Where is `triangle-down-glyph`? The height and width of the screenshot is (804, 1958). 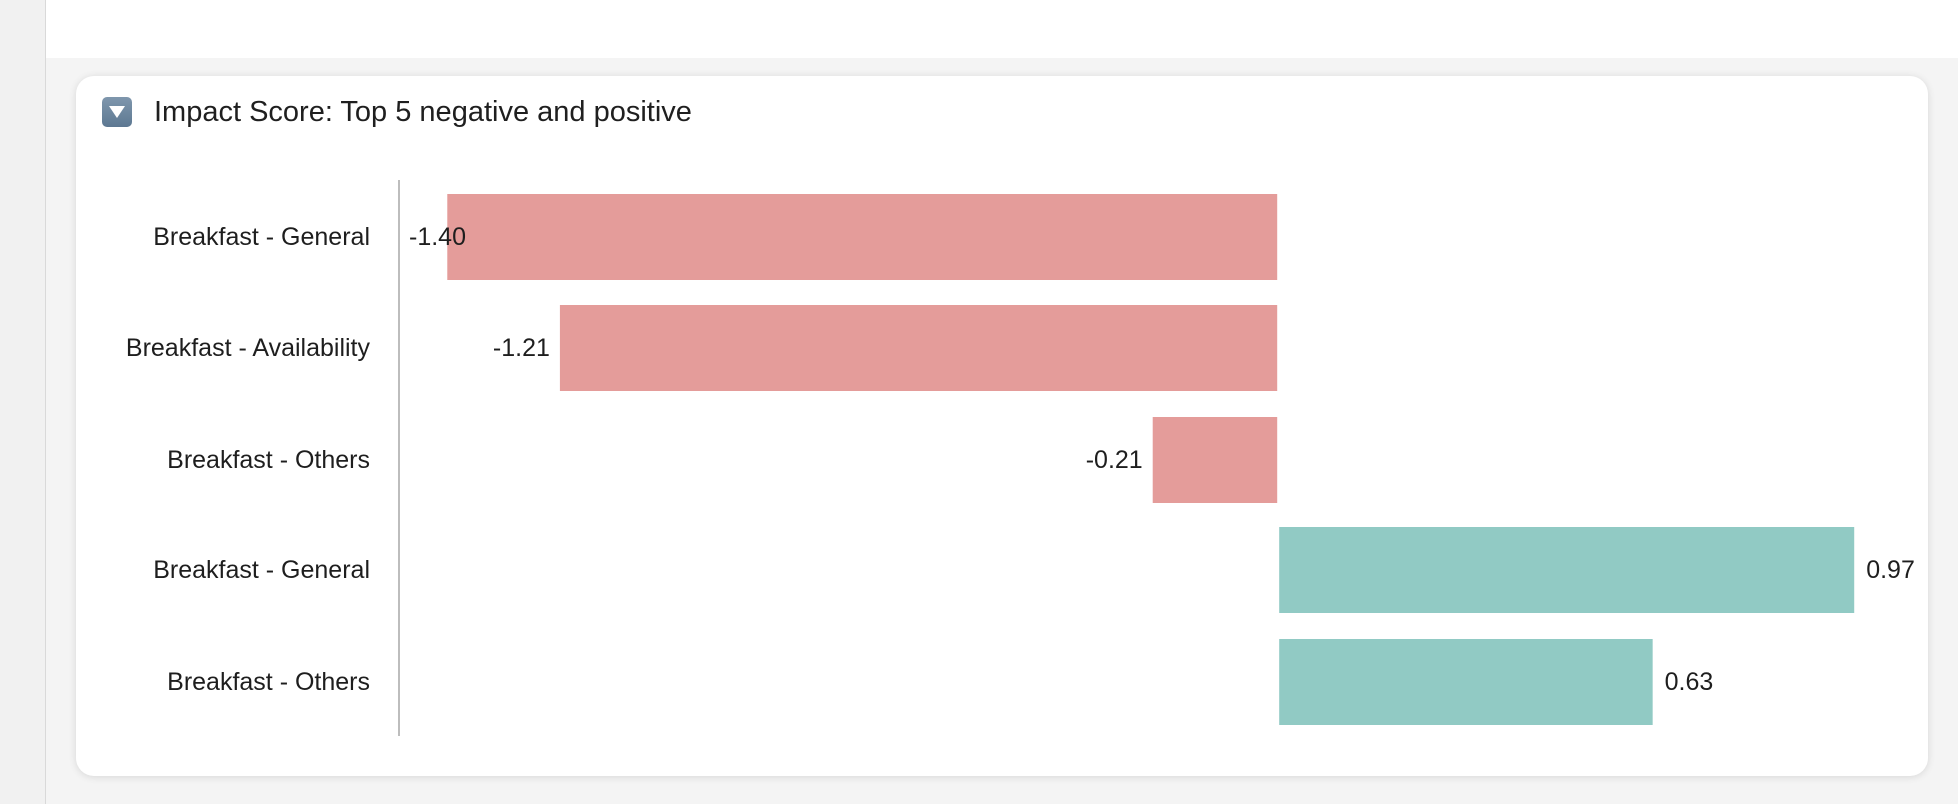 triangle-down-glyph is located at coordinates (117, 112).